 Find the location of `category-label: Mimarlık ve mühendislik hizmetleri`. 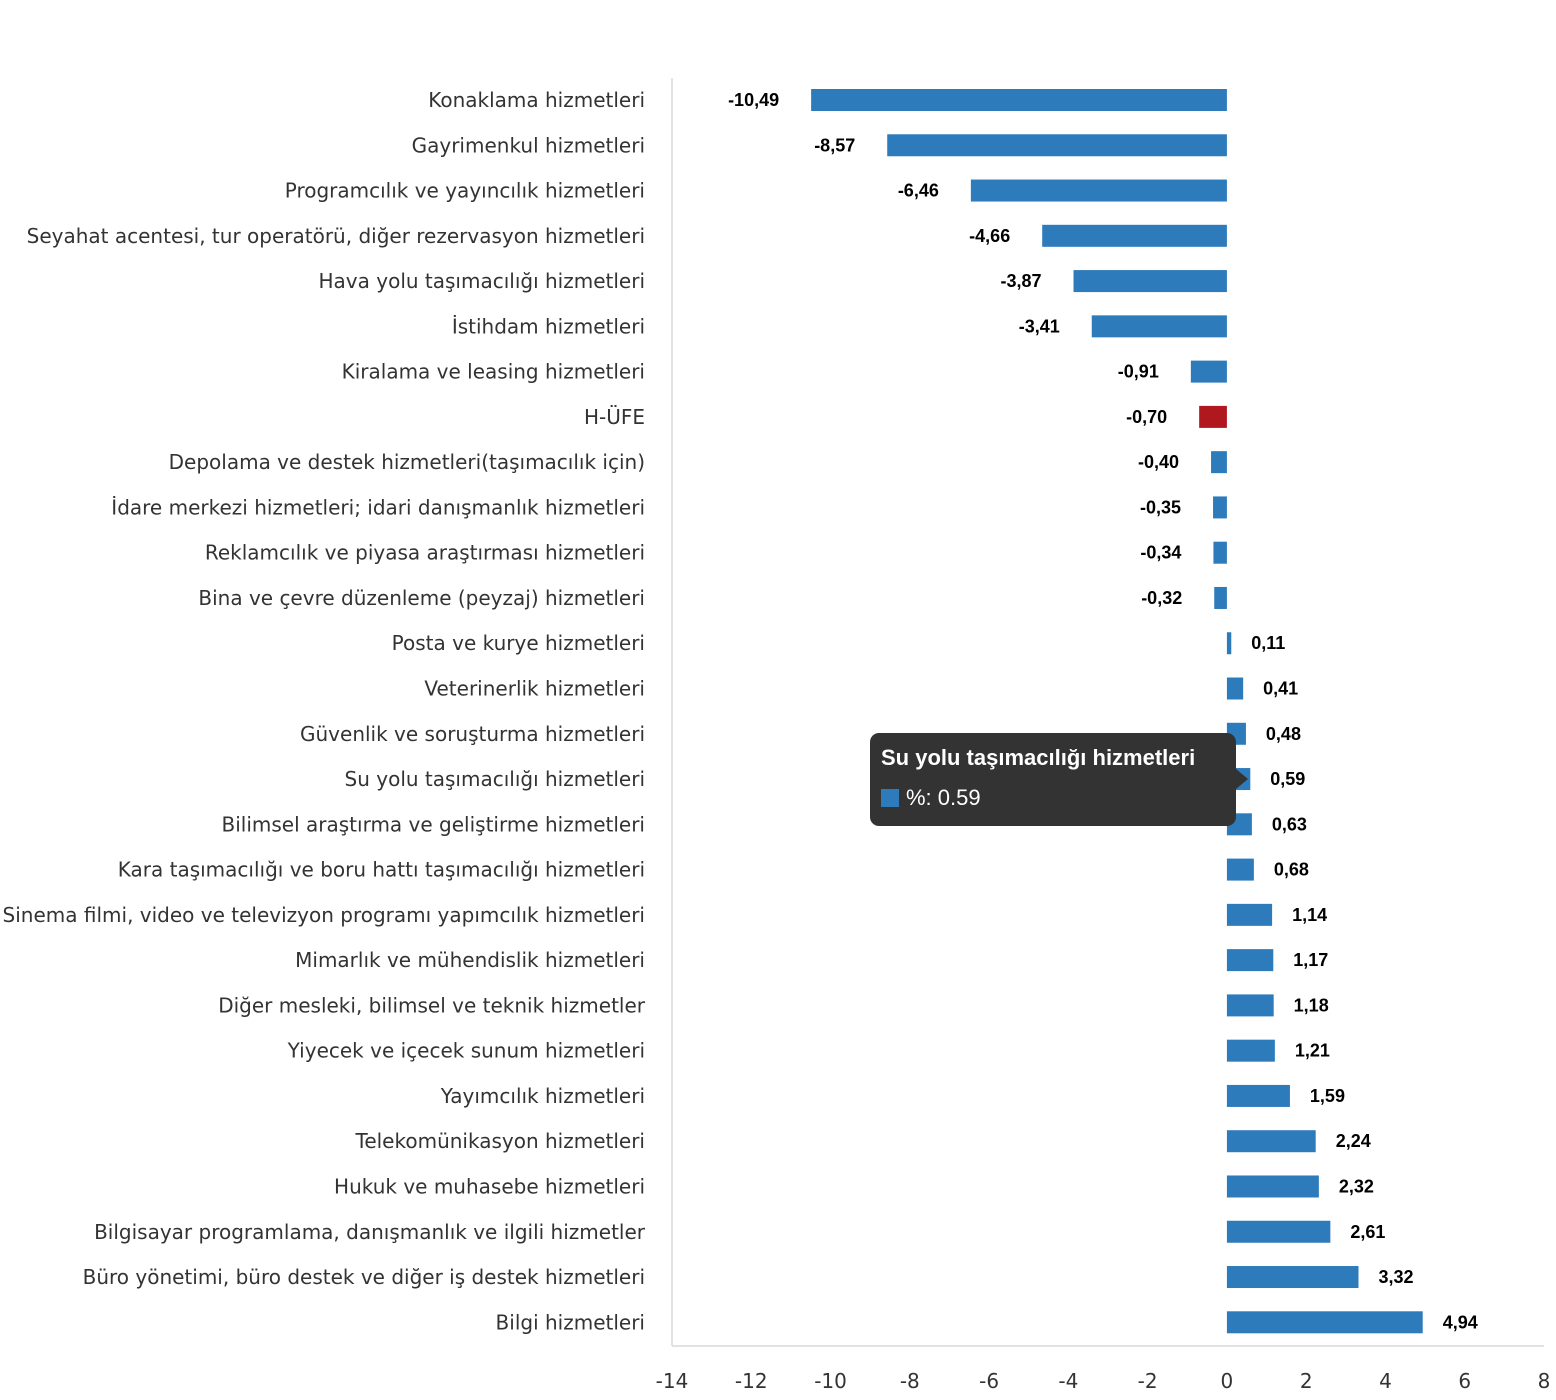

category-label: Mimarlık ve mühendislik hizmetleri is located at coordinates (470, 960).